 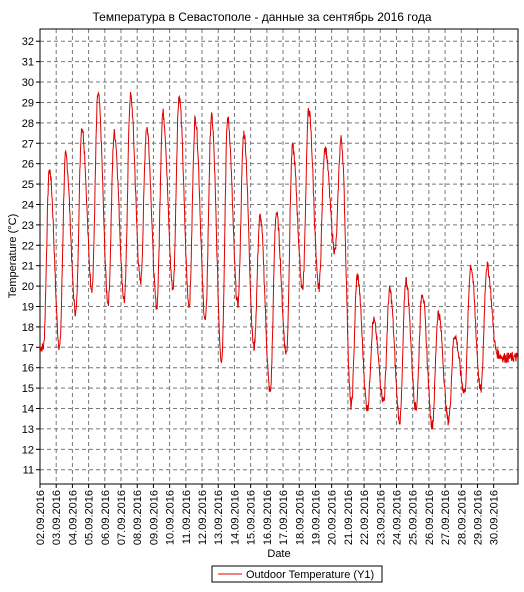 I want to click on y-tick-label: 27, so click(x=28, y=144).